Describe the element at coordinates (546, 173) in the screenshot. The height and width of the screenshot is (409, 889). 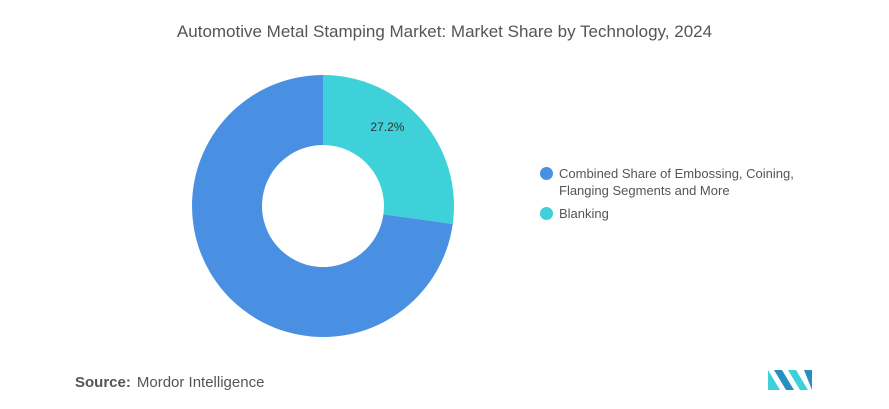
I see `legend-swatch-combined` at that location.